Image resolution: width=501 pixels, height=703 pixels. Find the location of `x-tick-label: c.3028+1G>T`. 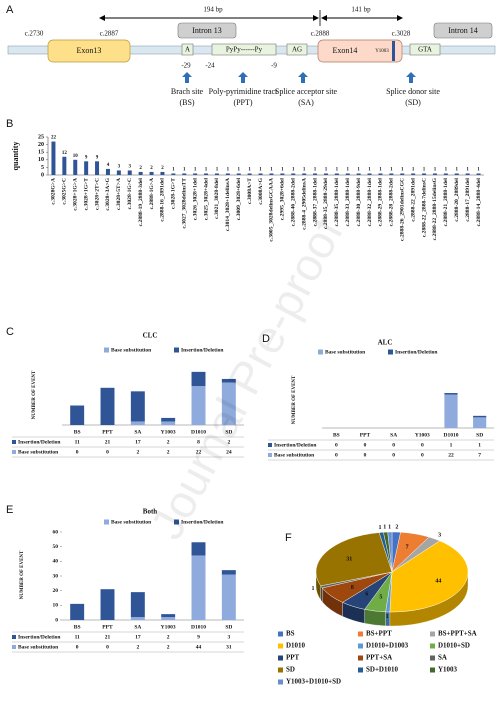

x-tick-label: c.3028+1G>T is located at coordinates (86, 194).